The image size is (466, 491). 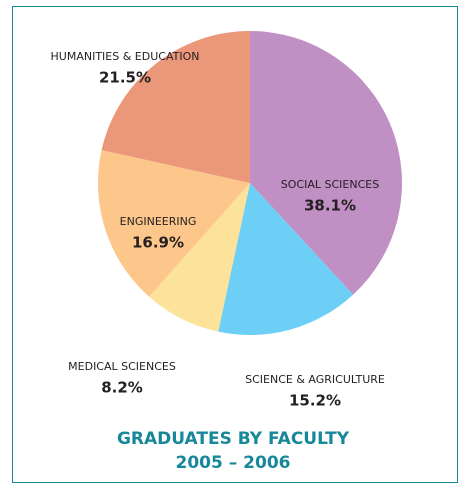 I want to click on value-label: 16.9%, so click(x=158, y=243).